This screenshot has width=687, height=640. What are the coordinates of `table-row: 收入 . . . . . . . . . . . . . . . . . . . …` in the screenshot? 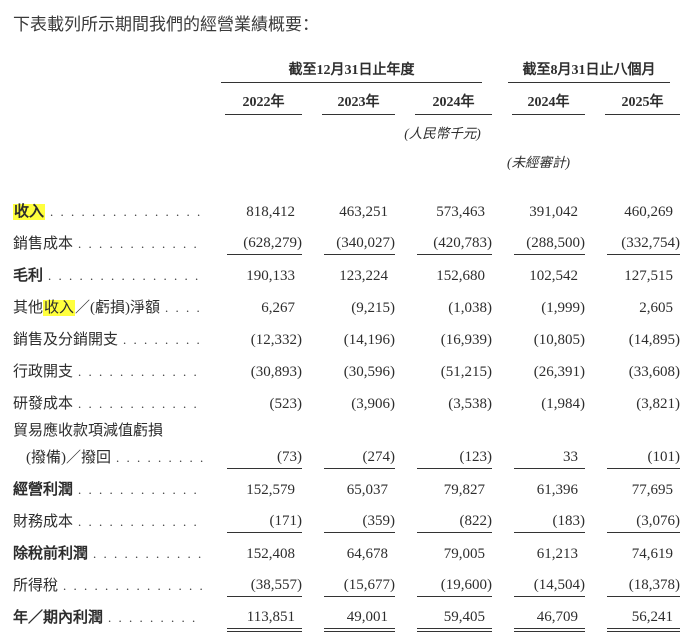 It's located at (346, 198).